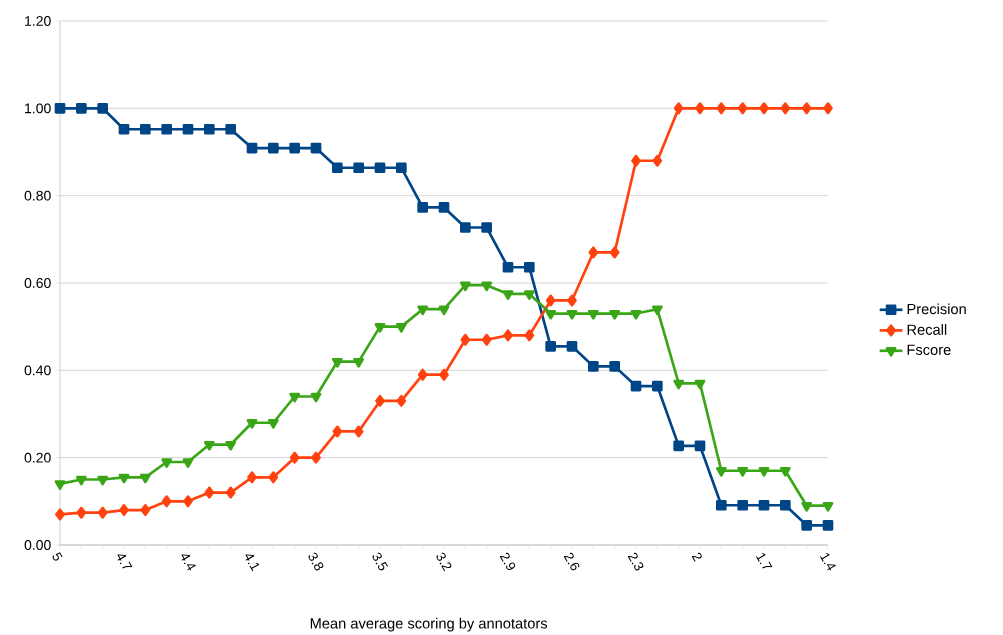  What do you see at coordinates (429, 624) in the screenshot?
I see `x-axis-title: Mean average scoring by annotators` at bounding box center [429, 624].